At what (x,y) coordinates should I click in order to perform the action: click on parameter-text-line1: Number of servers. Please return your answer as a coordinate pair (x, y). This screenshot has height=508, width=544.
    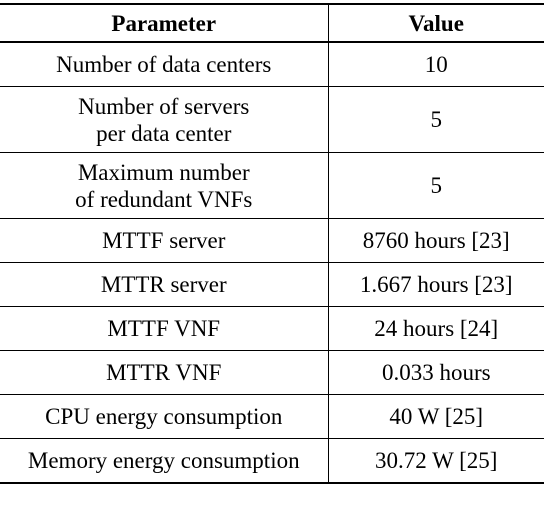
    Looking at the image, I should click on (164, 106).